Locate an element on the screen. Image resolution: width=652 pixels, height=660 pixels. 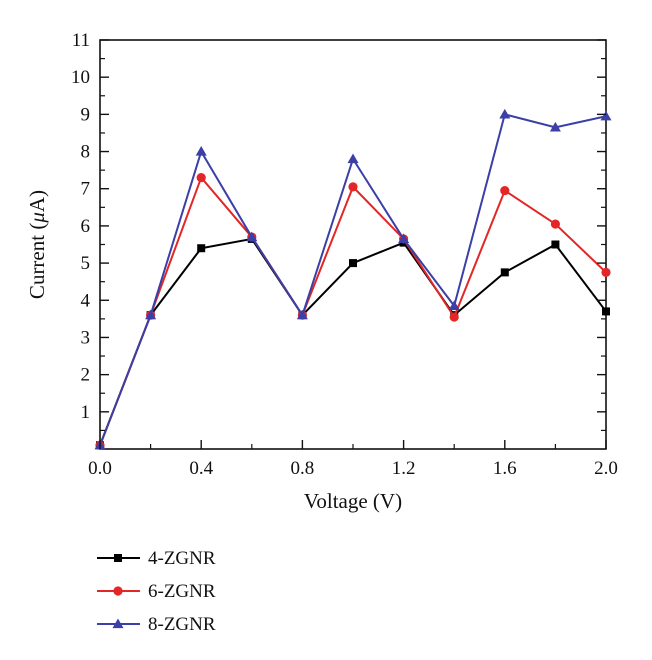
legend-label: 6-ZGNR is located at coordinates (182, 591).